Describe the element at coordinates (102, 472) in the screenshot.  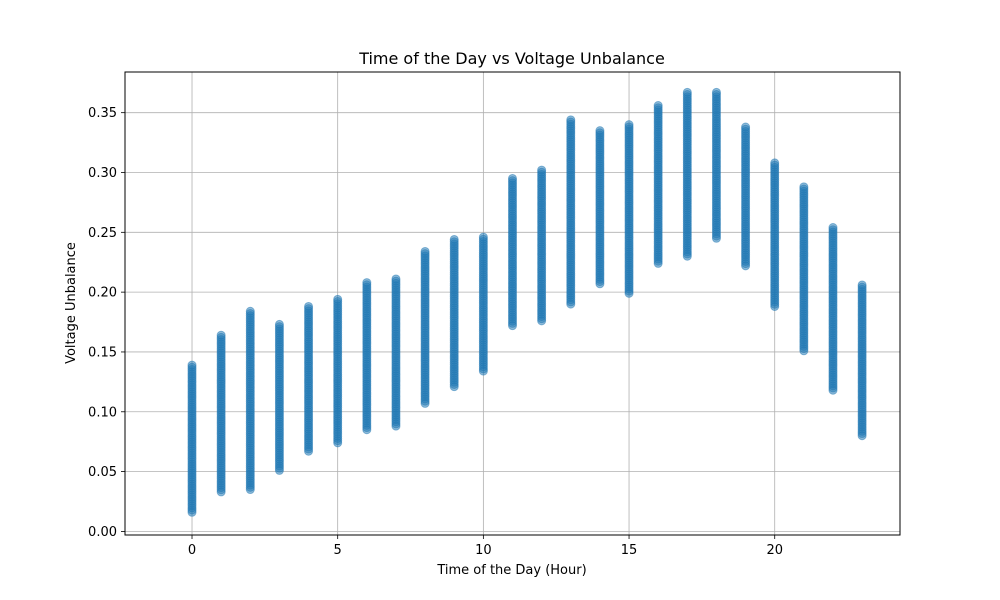
I see `y-tick-label: 0.05` at that location.